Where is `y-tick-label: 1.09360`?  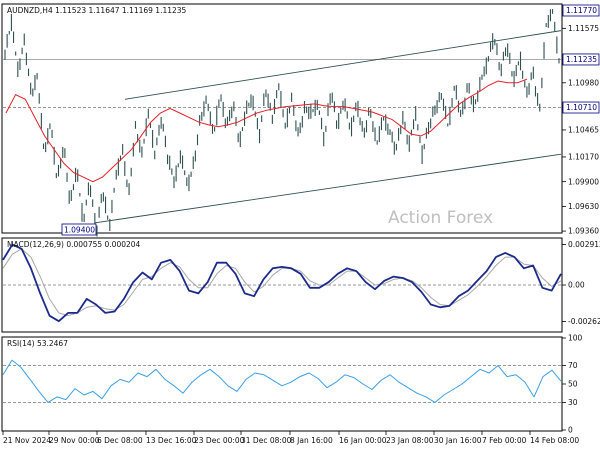
y-tick-label: 1.09360 is located at coordinates (583, 231).